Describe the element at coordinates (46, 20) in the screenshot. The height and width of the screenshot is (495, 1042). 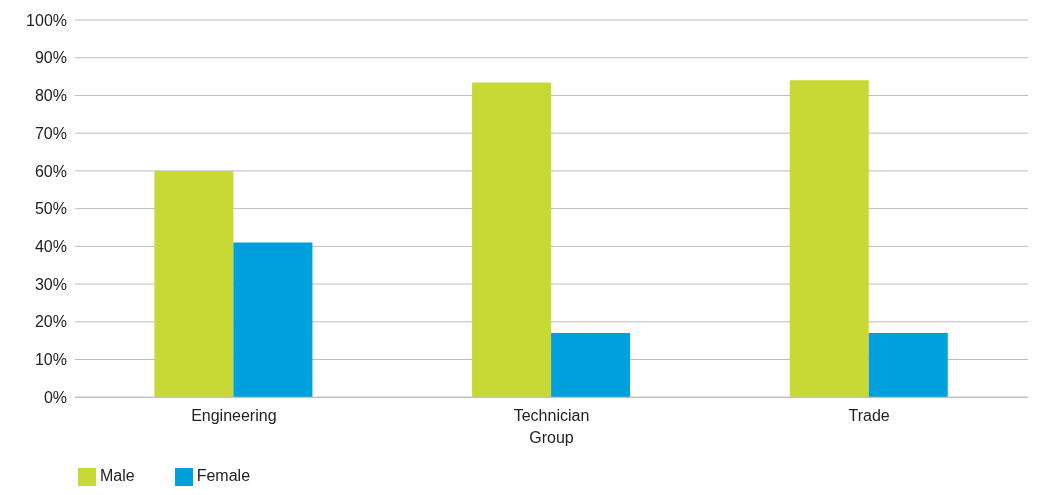
I see `y-tick-label: 100%` at that location.